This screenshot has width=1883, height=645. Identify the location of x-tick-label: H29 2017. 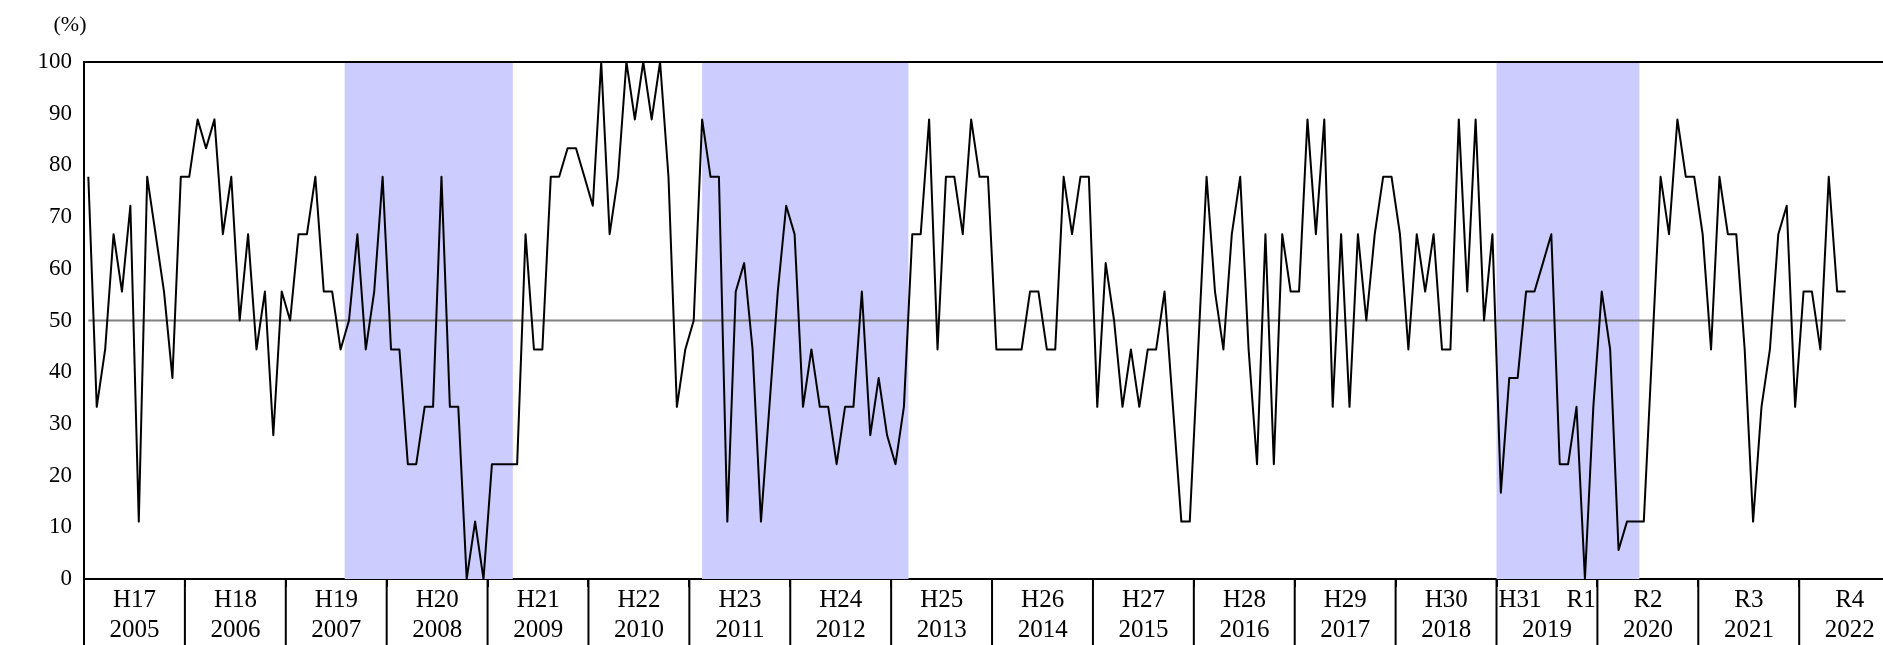
(1345, 613).